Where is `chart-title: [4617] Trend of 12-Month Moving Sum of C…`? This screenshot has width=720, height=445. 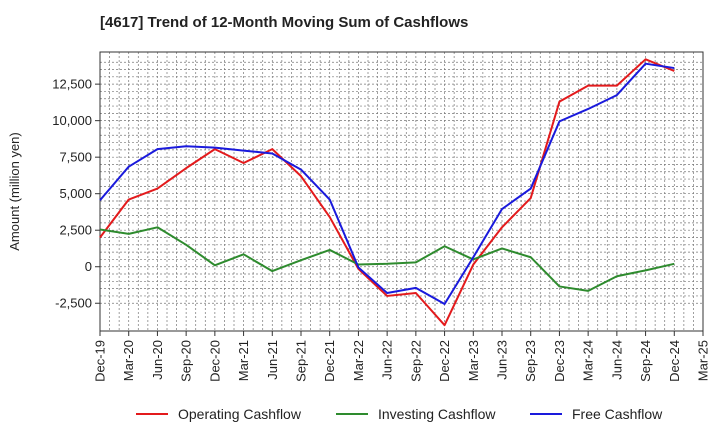 chart-title: [4617] Trend of 12-Month Moving Sum of C… is located at coordinates (284, 22).